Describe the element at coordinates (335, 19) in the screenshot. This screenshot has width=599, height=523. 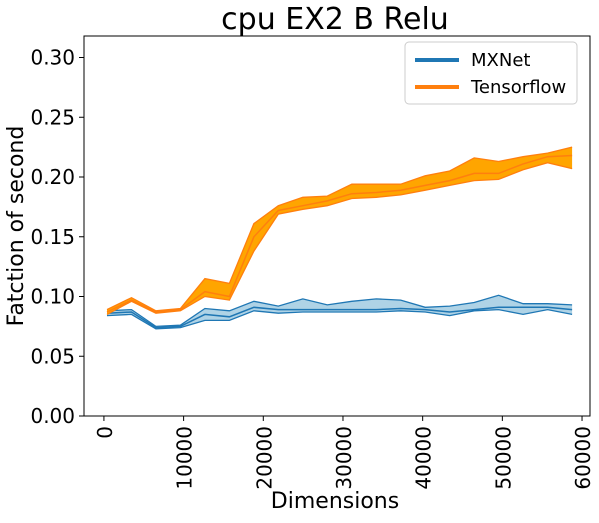
I see `chart-title: cpu EX2 B Relu` at that location.